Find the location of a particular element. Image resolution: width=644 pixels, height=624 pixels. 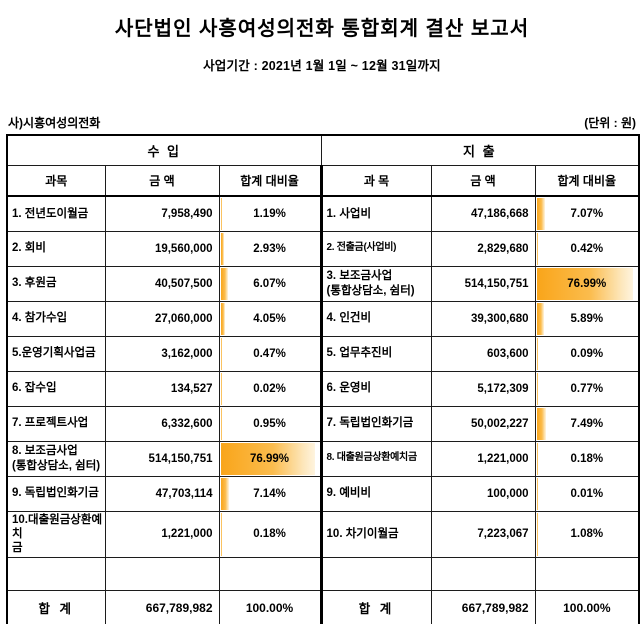

col-income-subject: 과목 is located at coordinates (56, 180).